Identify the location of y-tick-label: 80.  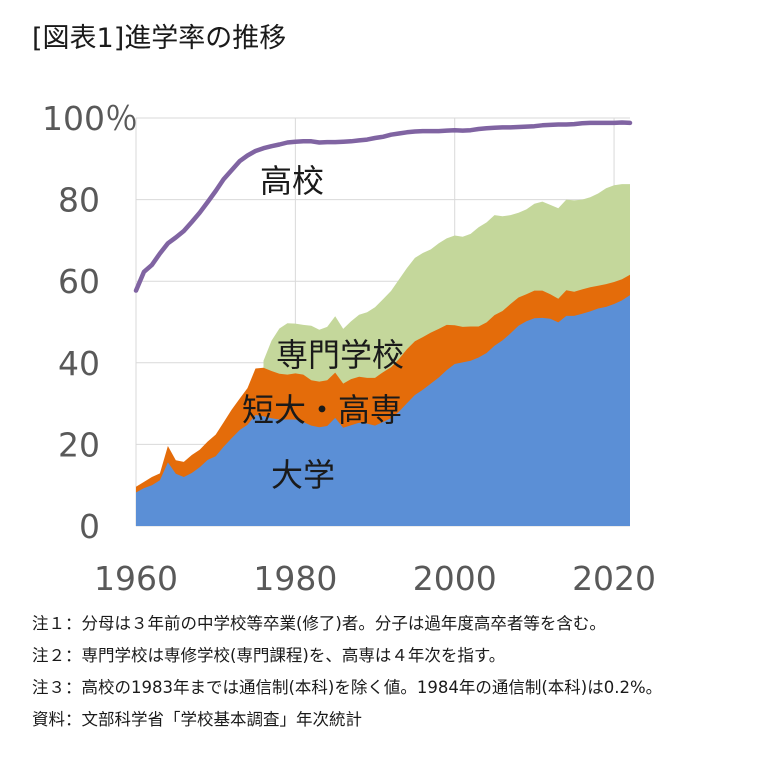
(79, 200).